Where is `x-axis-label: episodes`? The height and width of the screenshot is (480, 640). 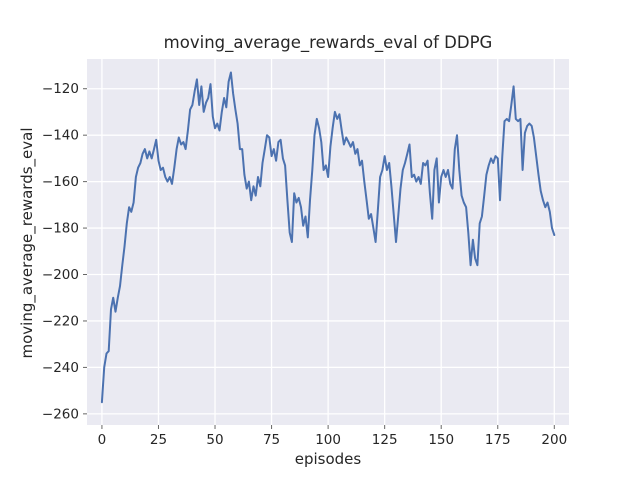
x-axis-label: episodes is located at coordinates (328, 459).